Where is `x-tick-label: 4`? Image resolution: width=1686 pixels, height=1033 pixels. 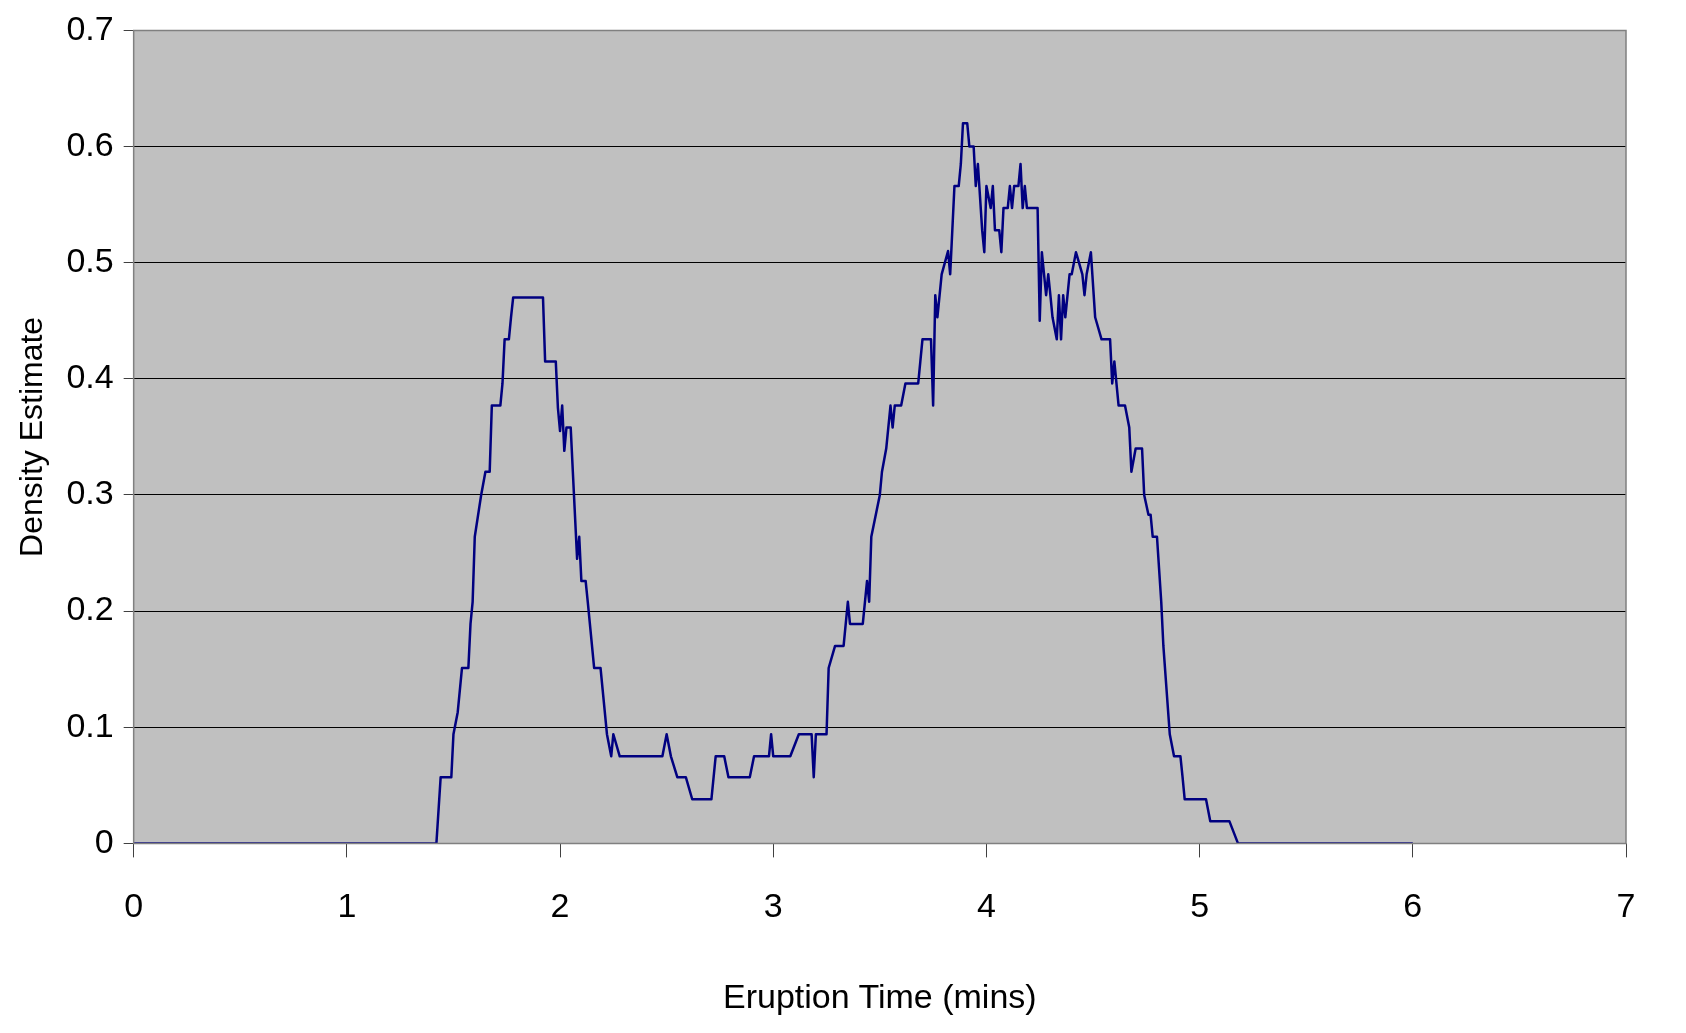 x-tick-label: 4 is located at coordinates (986, 905).